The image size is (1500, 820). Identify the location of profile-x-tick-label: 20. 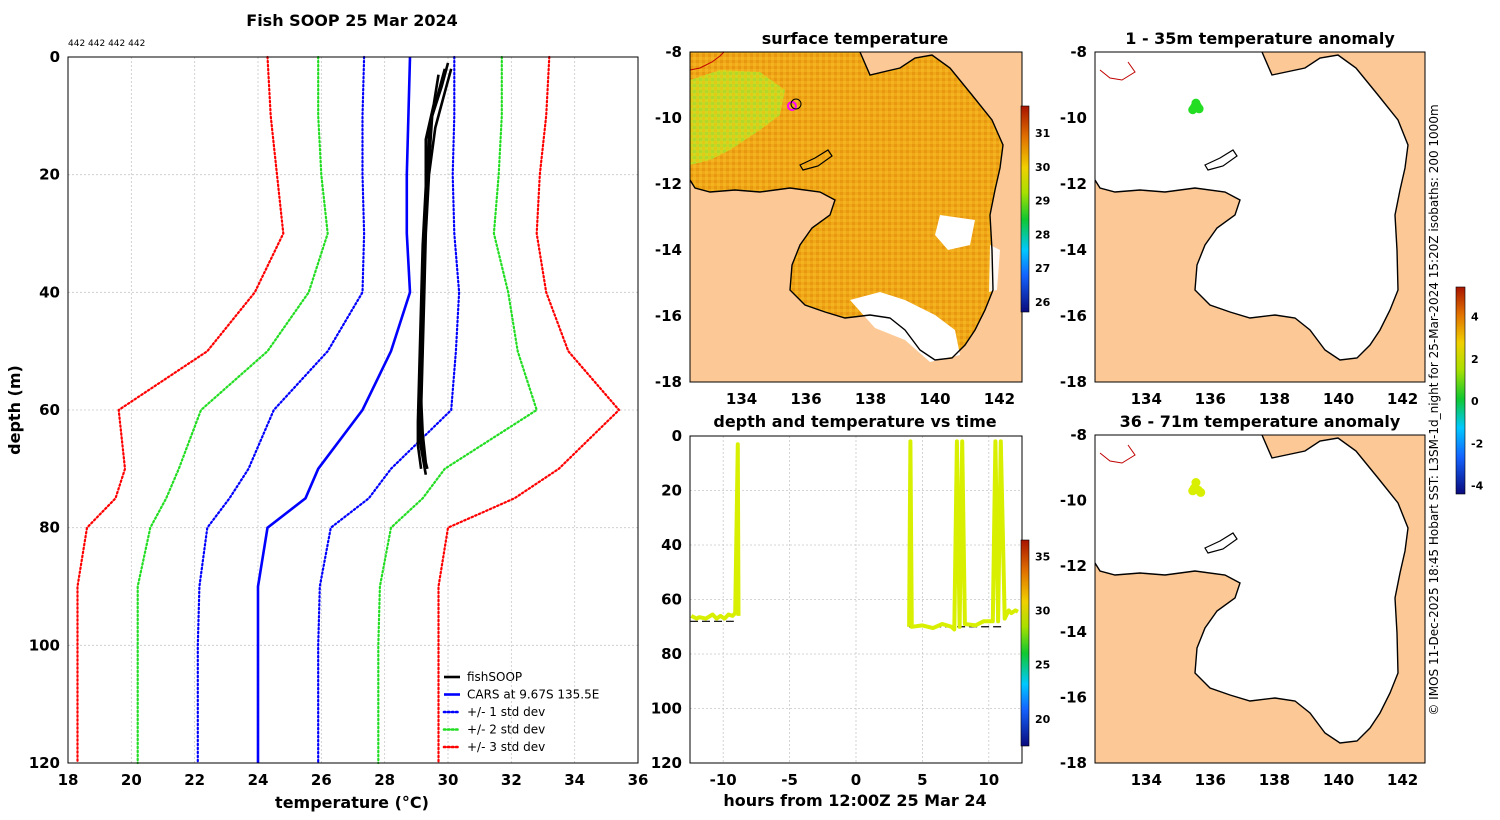
(131, 780).